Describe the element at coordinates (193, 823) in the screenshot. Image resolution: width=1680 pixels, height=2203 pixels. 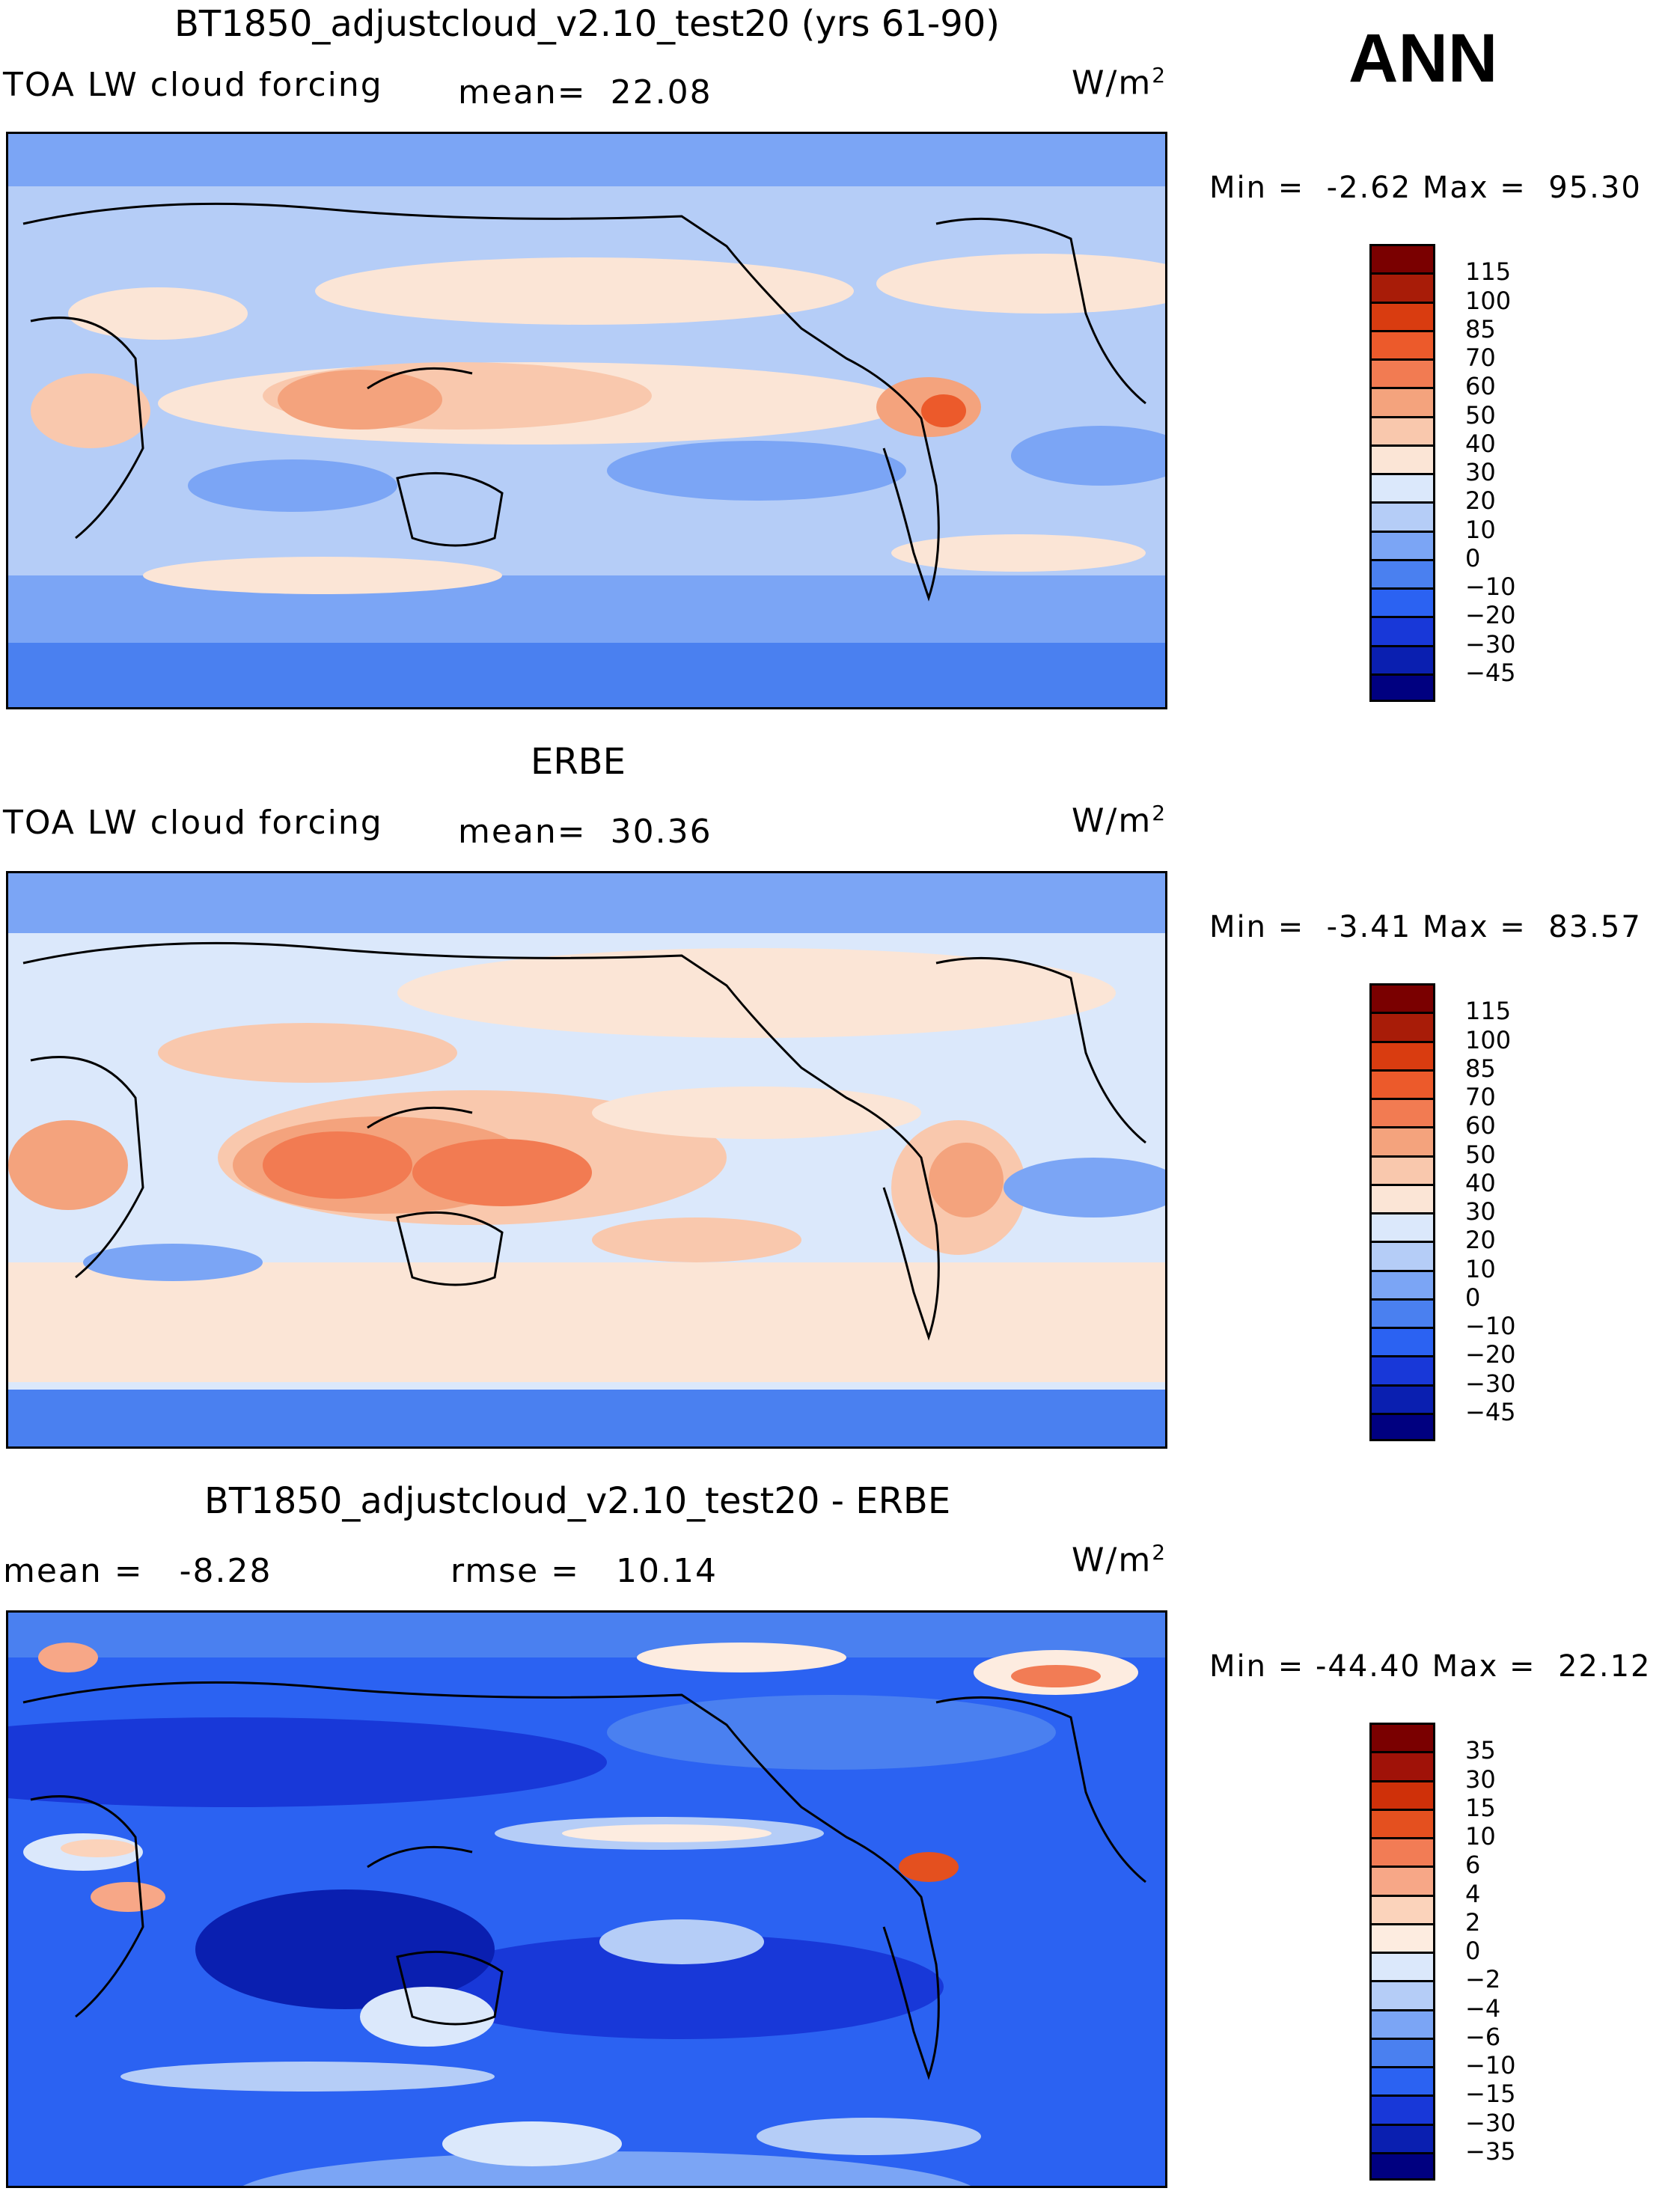
I see `panel-2-field: TOA LW cloud forcing` at that location.